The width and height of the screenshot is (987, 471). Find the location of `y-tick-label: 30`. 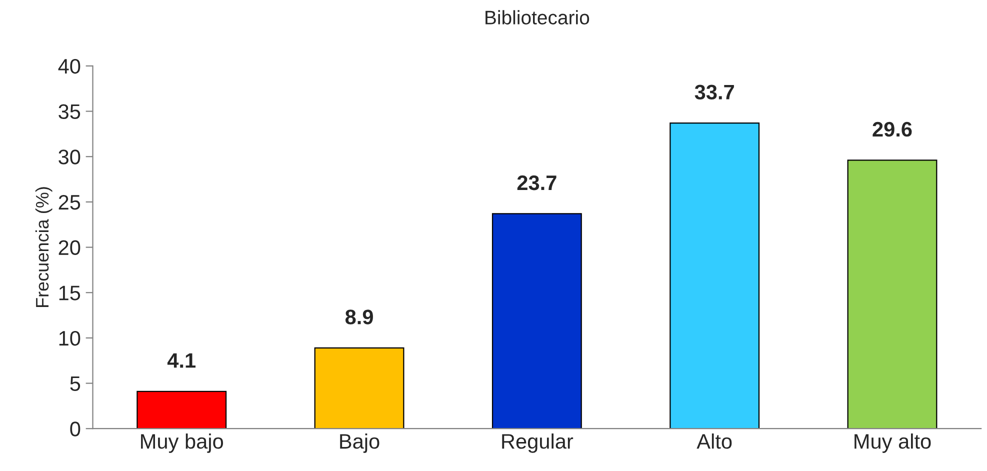

y-tick-label: 30 is located at coordinates (69, 157).